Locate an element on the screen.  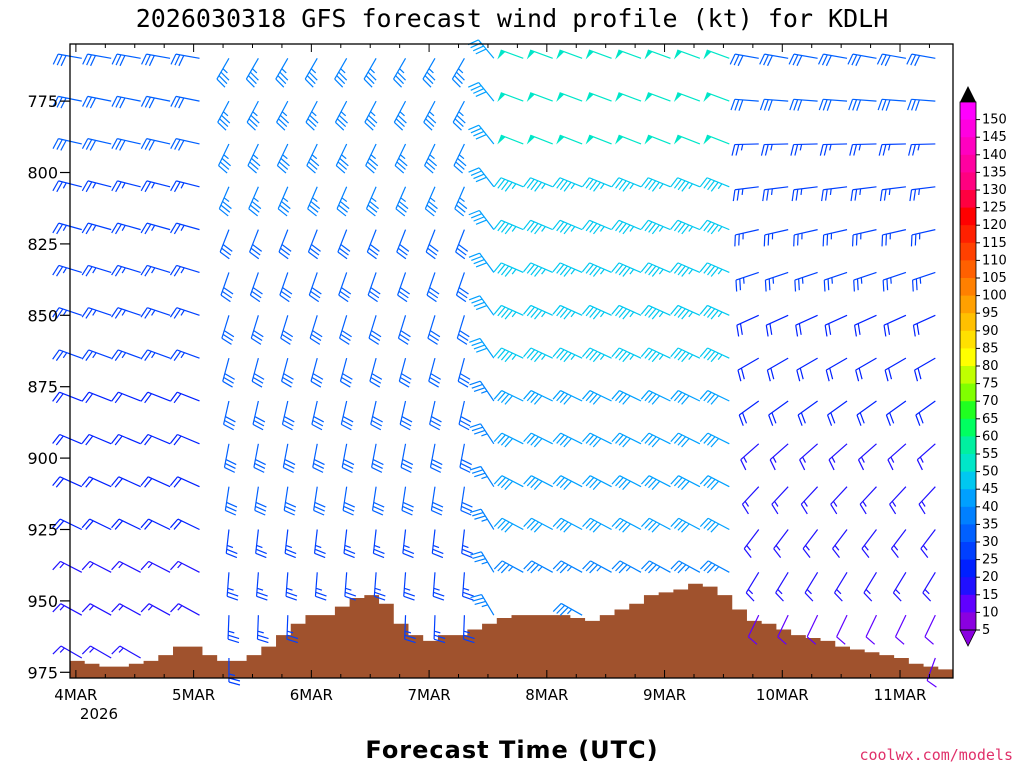
colorbar-tick-label: 85 is located at coordinates (990, 348).